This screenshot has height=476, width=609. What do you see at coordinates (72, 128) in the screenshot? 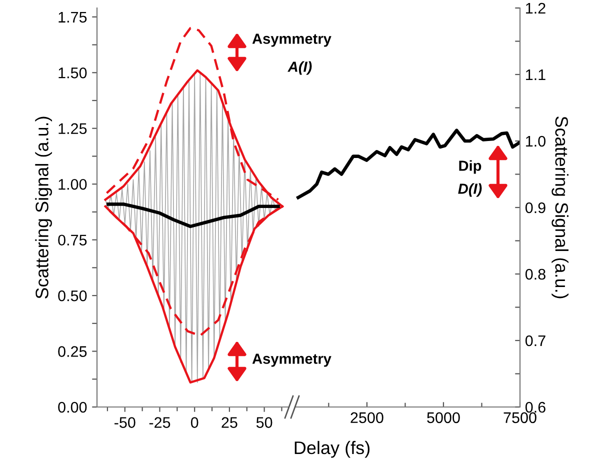
I see `y-tick-label: 1.25` at bounding box center [72, 128].